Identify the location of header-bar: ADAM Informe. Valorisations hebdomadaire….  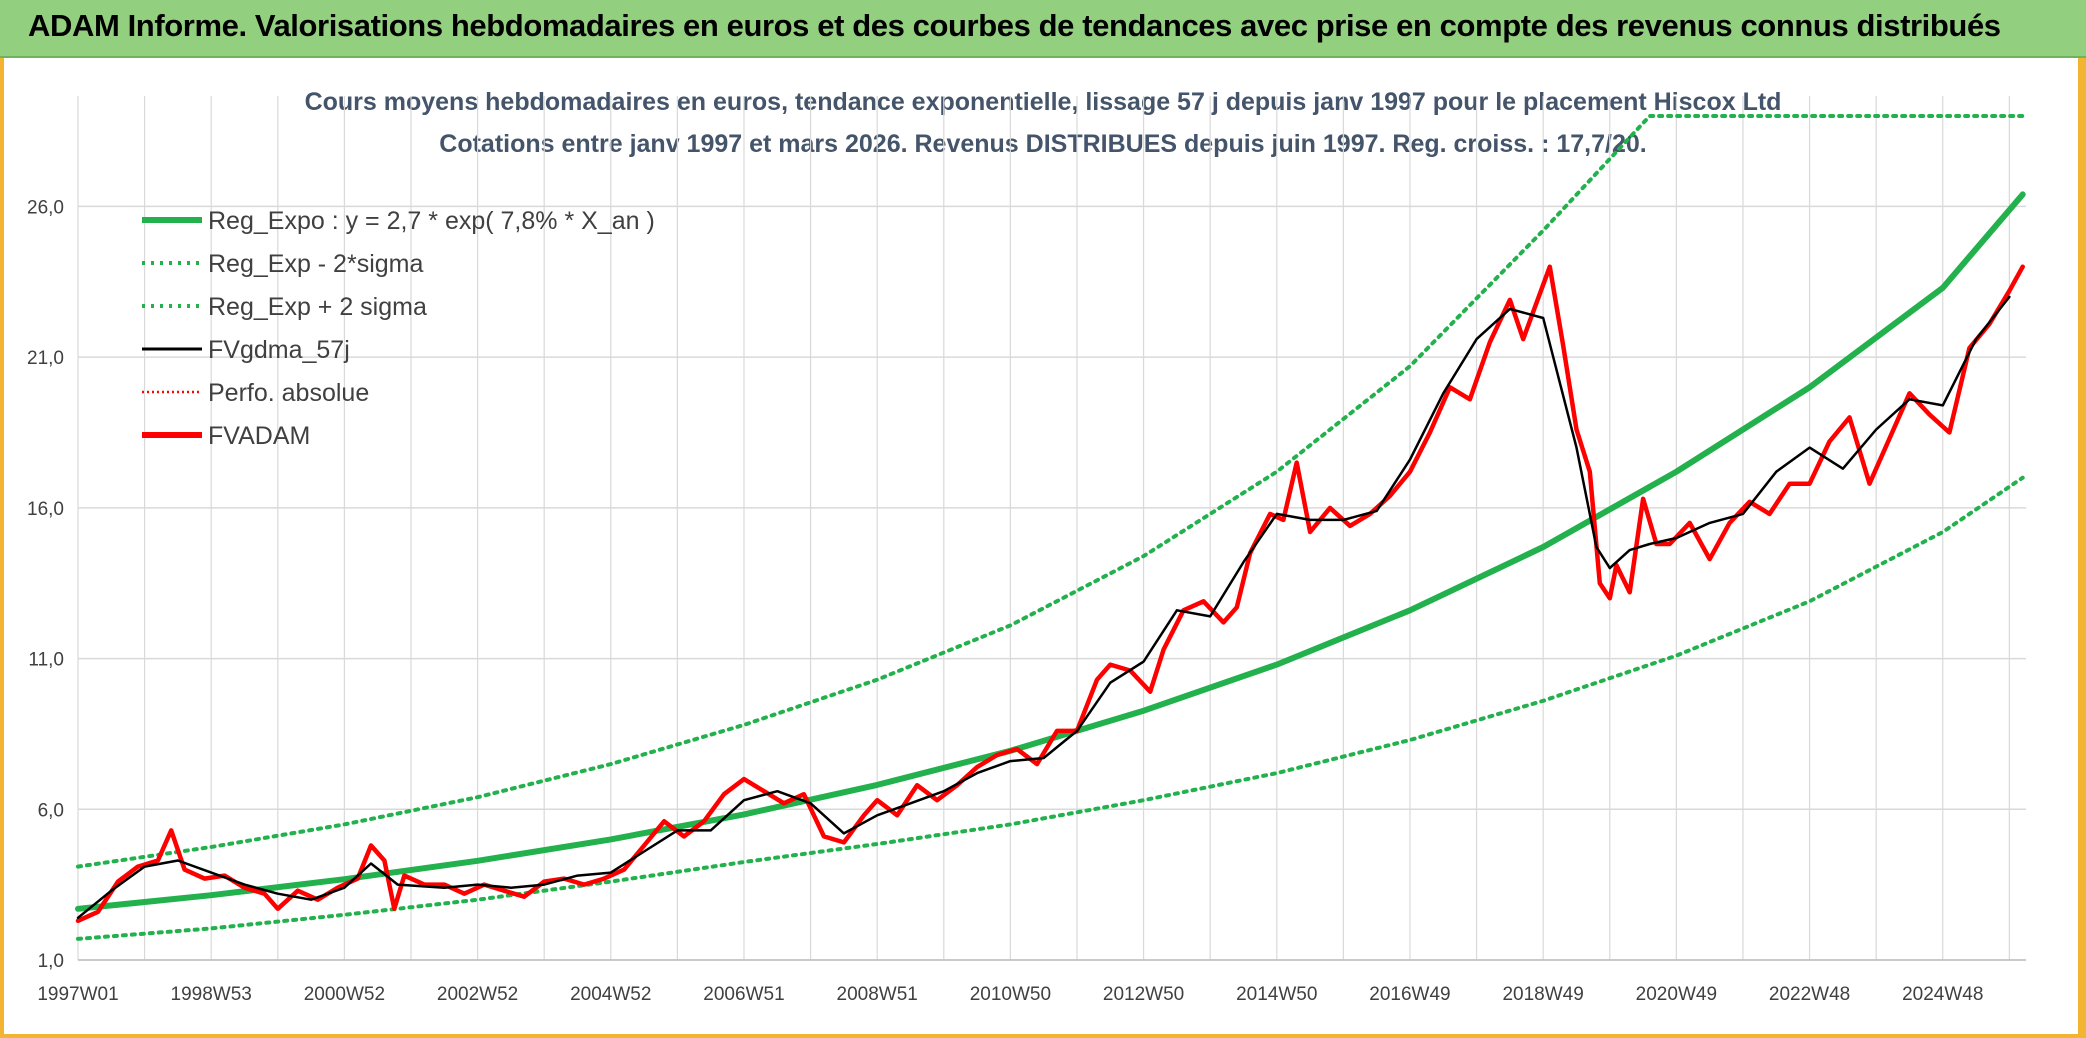
(1043, 29).